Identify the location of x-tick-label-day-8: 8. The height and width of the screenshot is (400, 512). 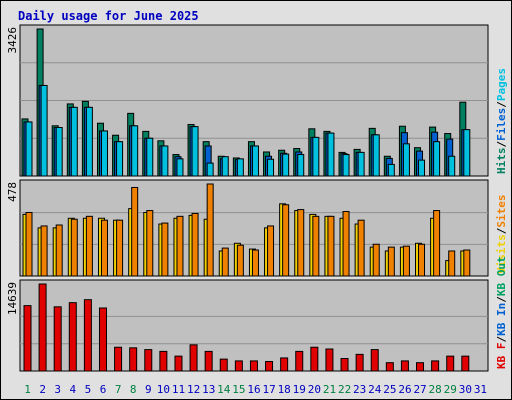
(133, 389).